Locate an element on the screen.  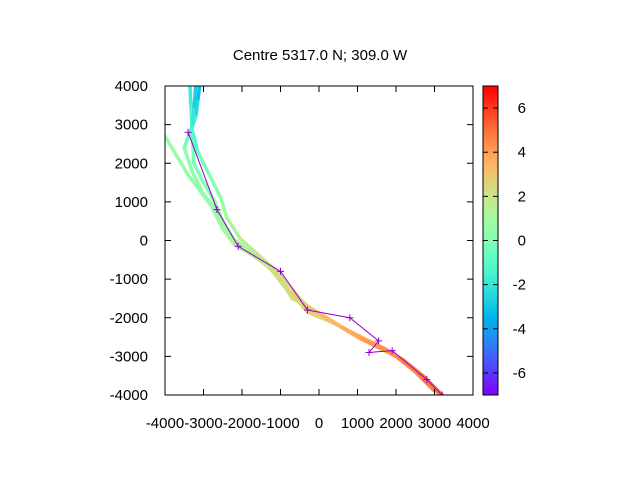
y-tick-label: -1000 is located at coordinates (129, 279).